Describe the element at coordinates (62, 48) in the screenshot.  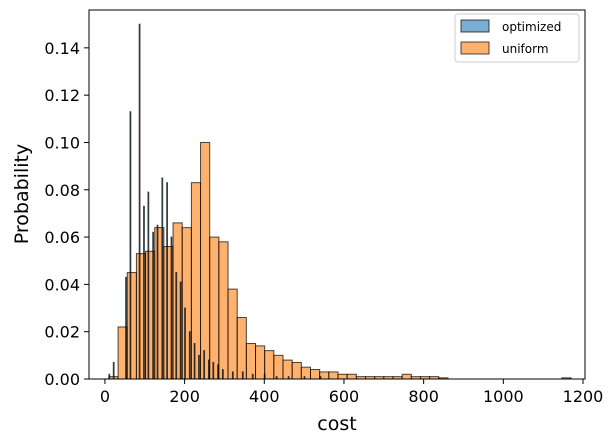
I see `y-tick-label-7: 0.14` at that location.